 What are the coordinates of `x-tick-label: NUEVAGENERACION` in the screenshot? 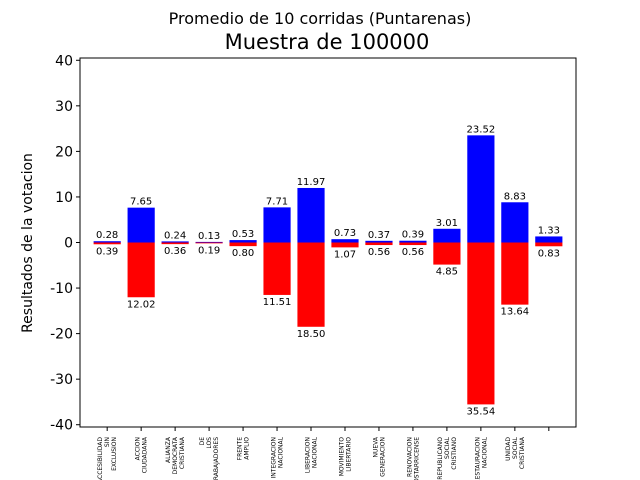 It's located at (379, 456).